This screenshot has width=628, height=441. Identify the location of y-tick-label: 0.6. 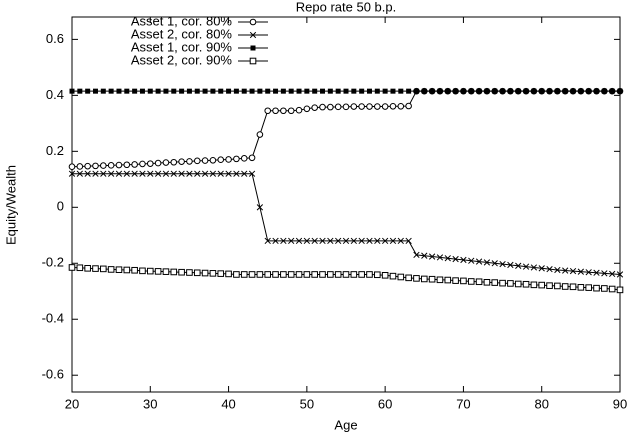
(55, 38).